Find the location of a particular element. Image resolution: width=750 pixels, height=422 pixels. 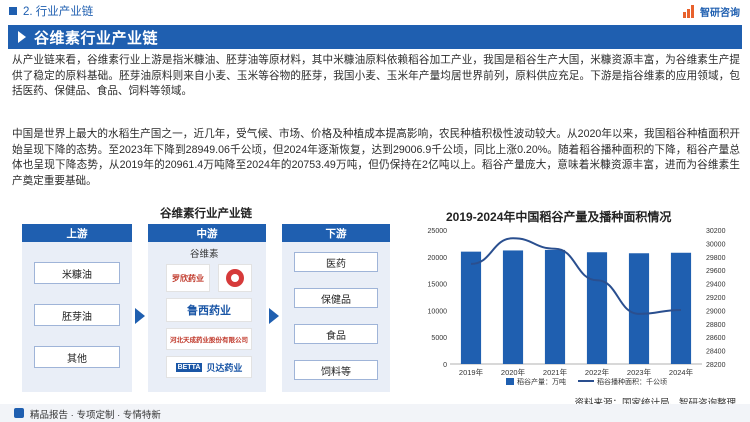

y-left-tick-label: 0 is located at coordinates (445, 365).